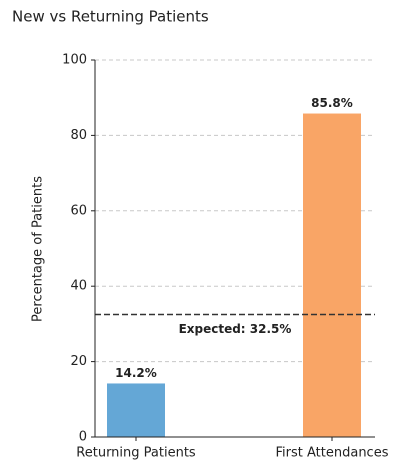 The height and width of the screenshot is (470, 400). Describe the element at coordinates (78, 210) in the screenshot. I see `y-tick-label: 60` at that location.